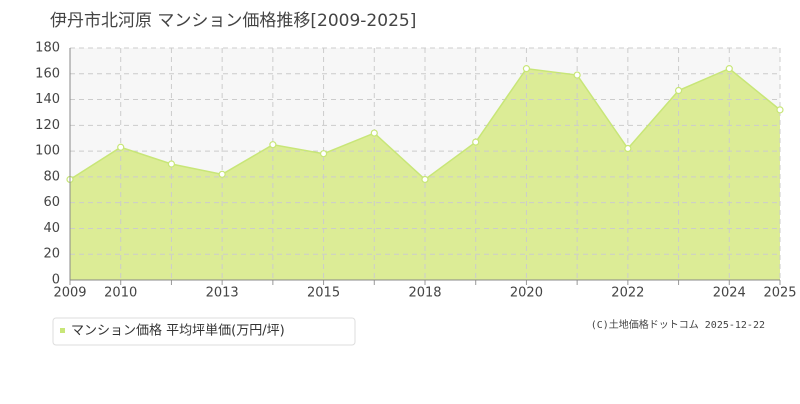 Image resolution: width=800 pixels, height=404 pixels. What do you see at coordinates (678, 324) in the screenshot?
I see `footer: (C)土地価格ドットコム 2025-12-22` at bounding box center [678, 324].